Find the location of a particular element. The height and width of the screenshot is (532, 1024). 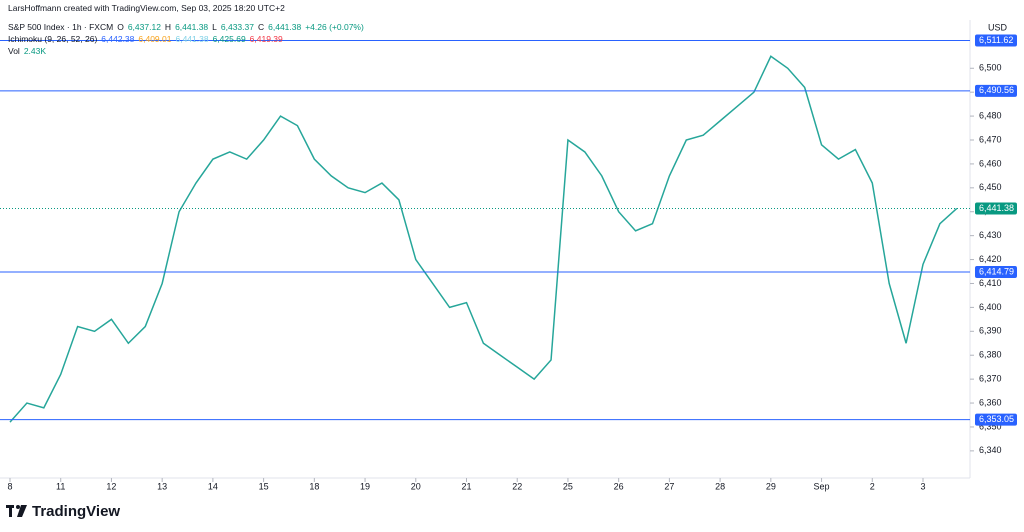

volume-value: 2.43K is located at coordinates (35, 51).